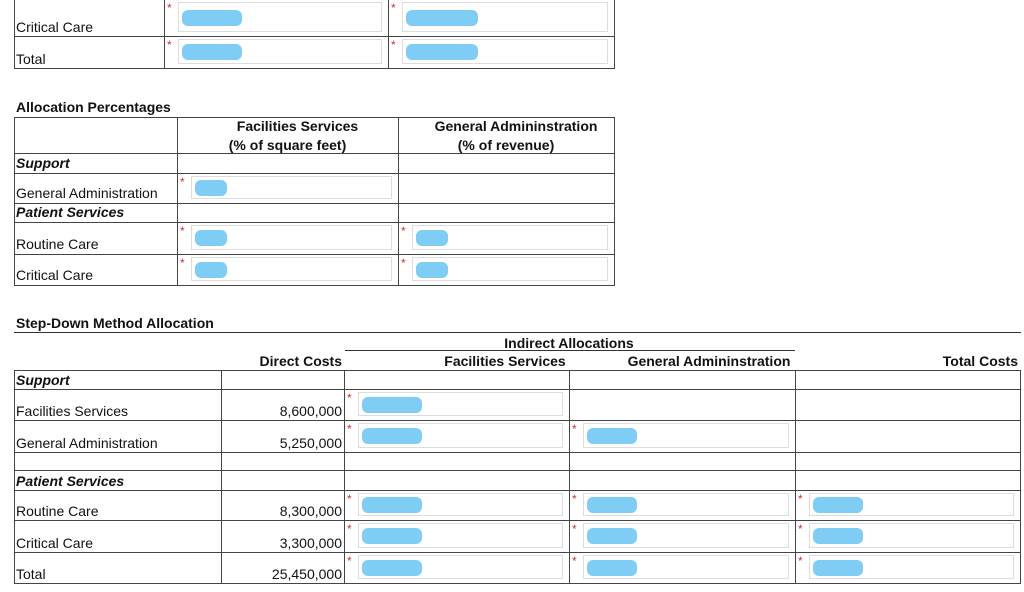  Describe the element at coordinates (297, 126) in the screenshot. I see `column-header: Facilities Services` at that location.